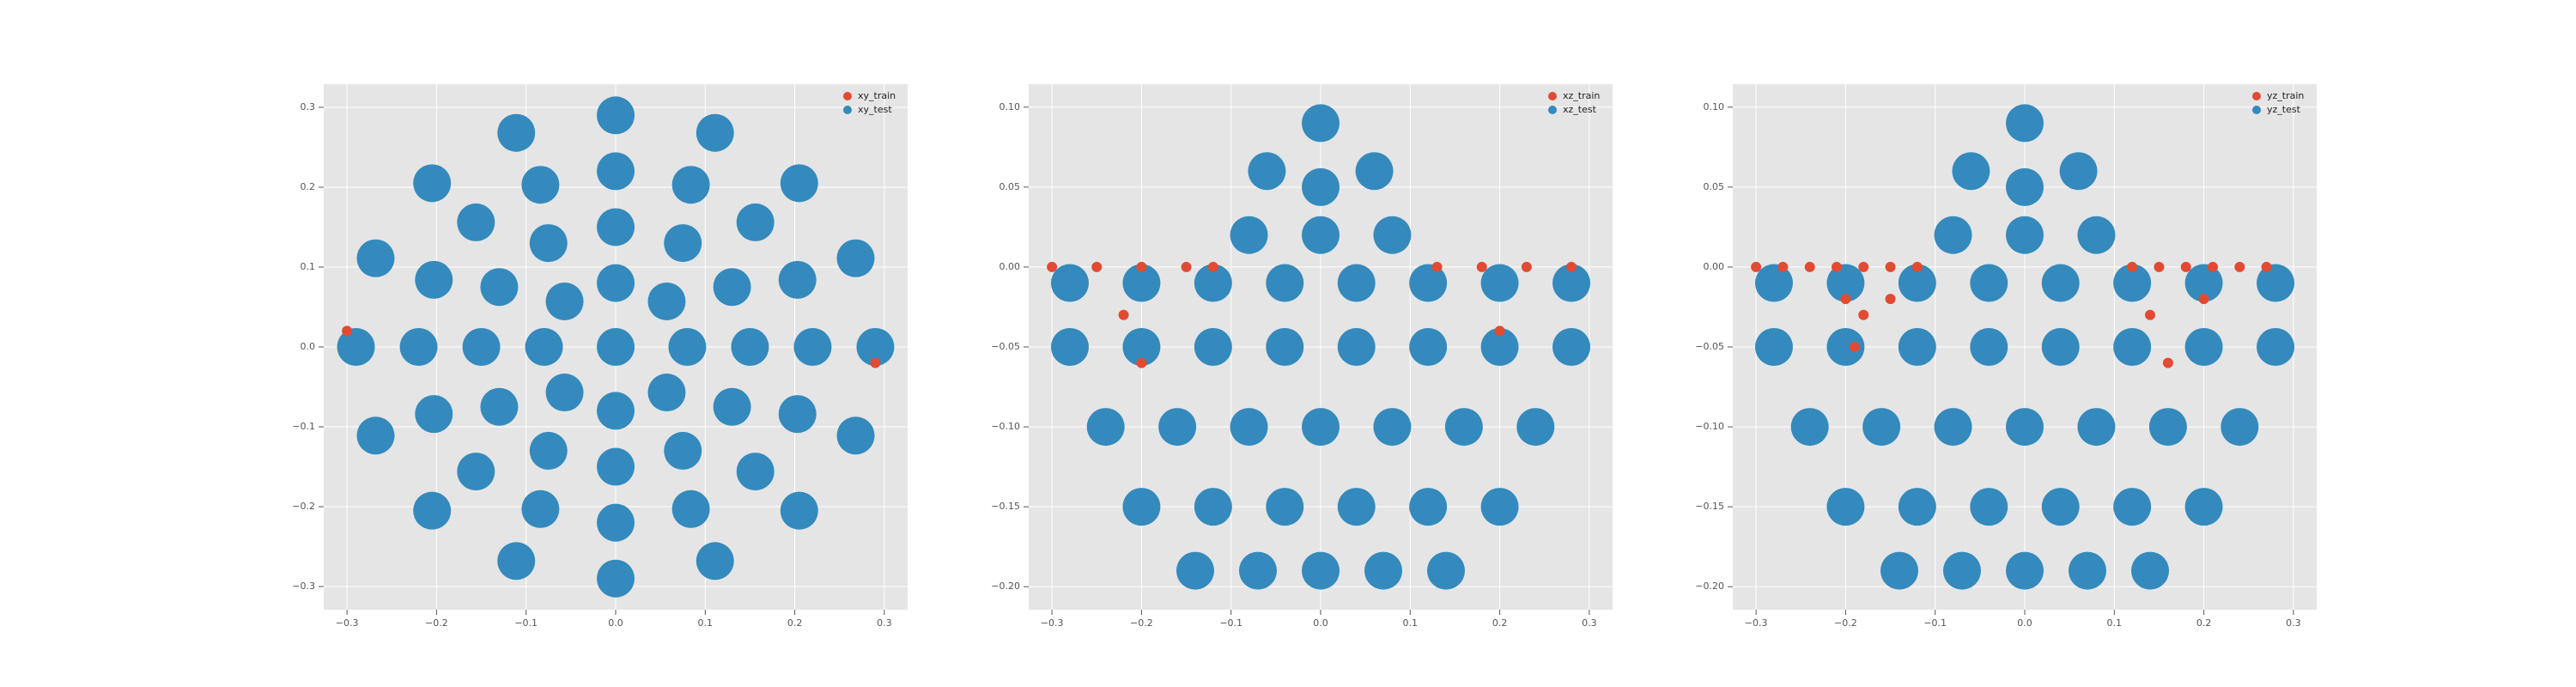  I want to click on y-tick-label: 0.05, so click(1715, 186).